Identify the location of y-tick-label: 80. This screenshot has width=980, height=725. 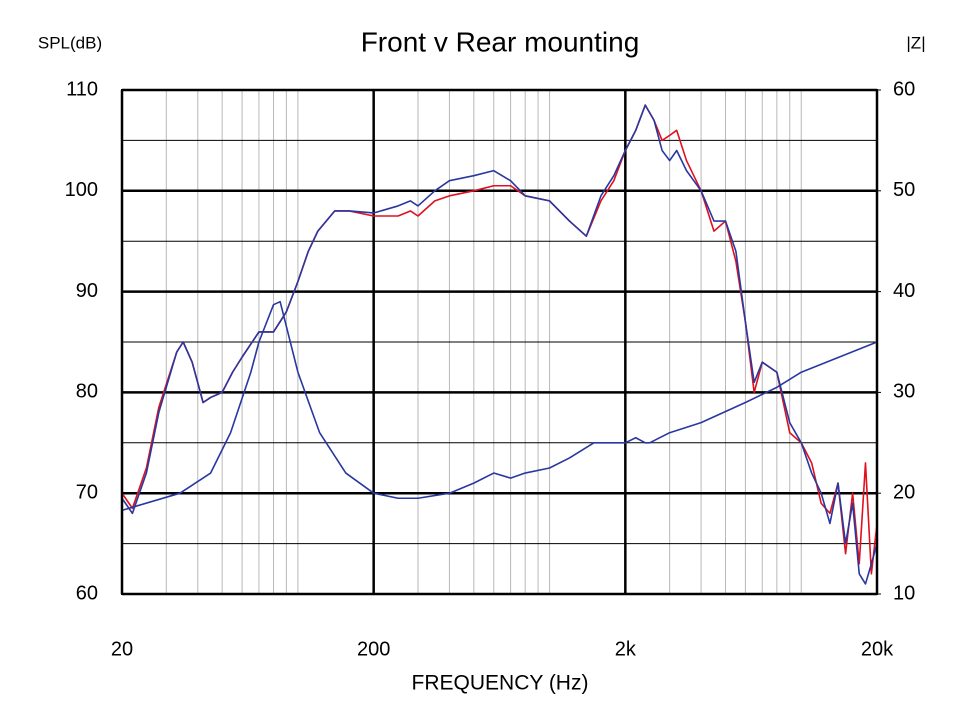
(87, 392).